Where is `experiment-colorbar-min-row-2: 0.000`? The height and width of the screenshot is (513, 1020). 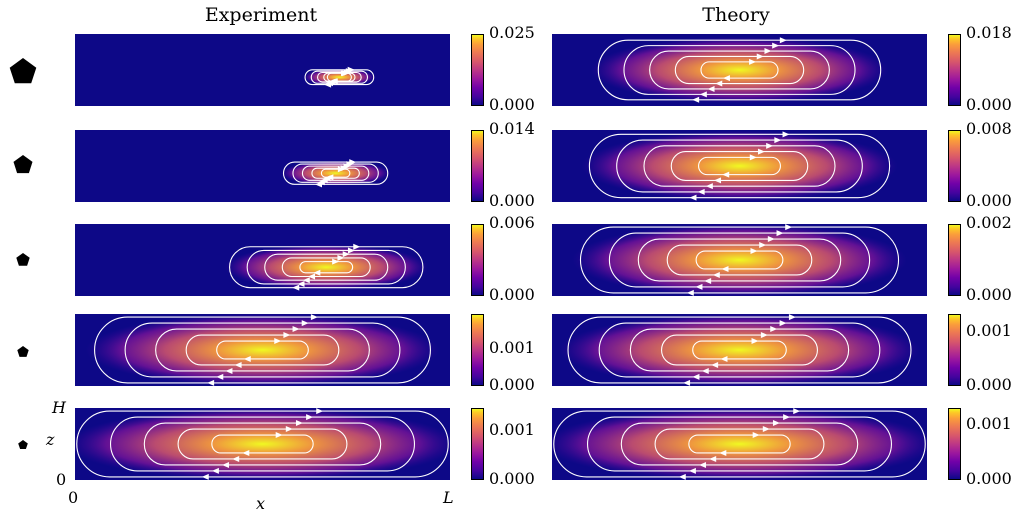 experiment-colorbar-min-row-2: 0.000 is located at coordinates (512, 200).